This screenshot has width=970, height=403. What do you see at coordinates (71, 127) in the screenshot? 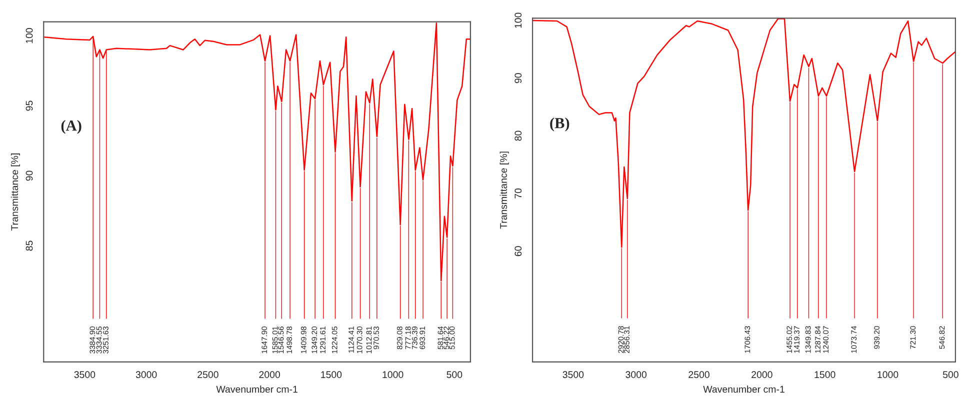
I see `annotation: (A)` at bounding box center [71, 127].